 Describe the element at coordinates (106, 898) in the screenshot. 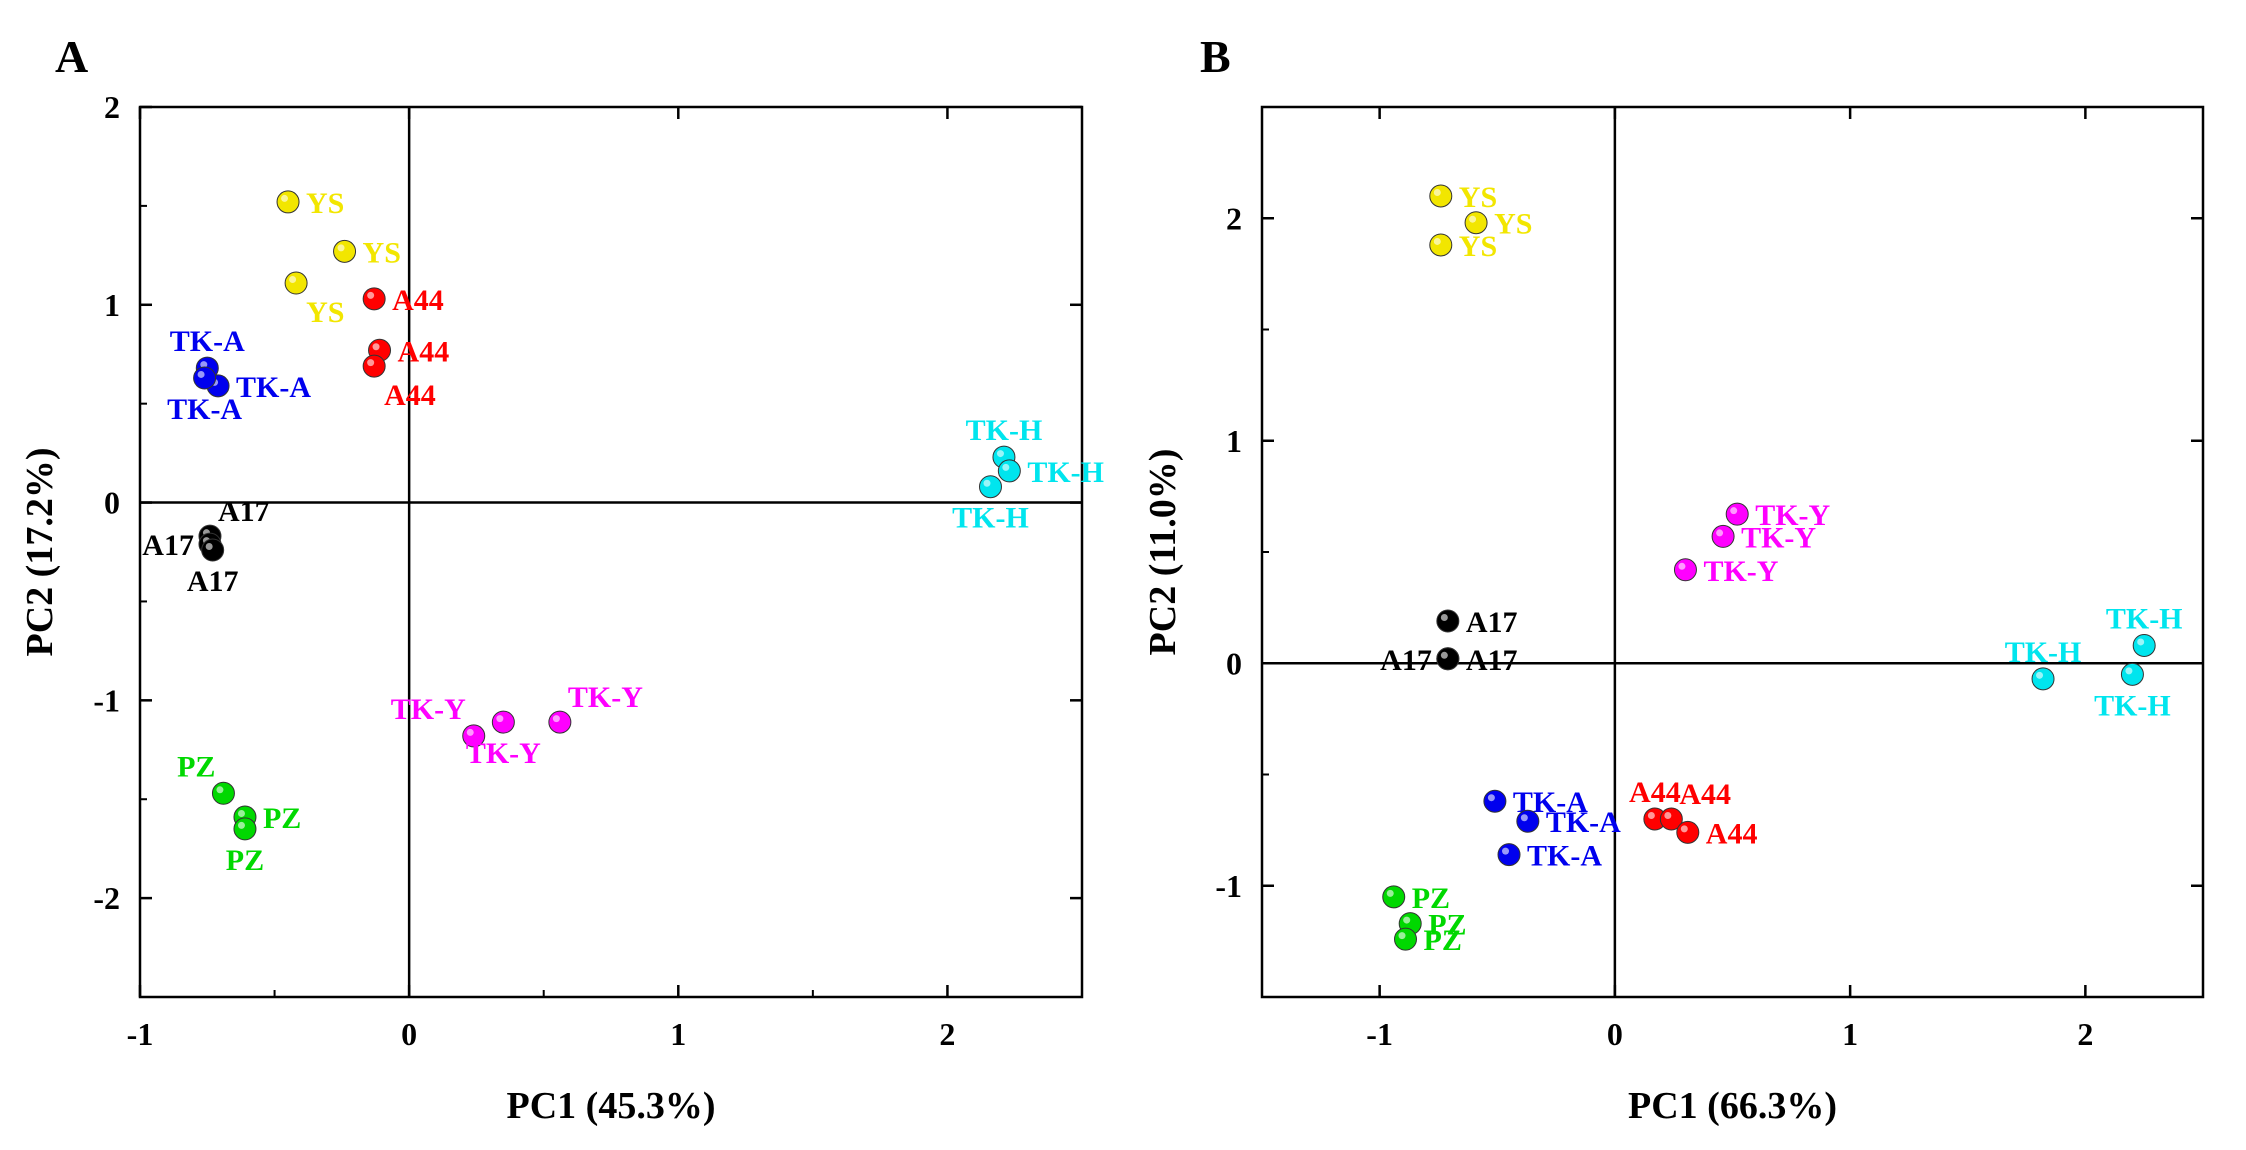

I see `y-tick-label: -2` at that location.